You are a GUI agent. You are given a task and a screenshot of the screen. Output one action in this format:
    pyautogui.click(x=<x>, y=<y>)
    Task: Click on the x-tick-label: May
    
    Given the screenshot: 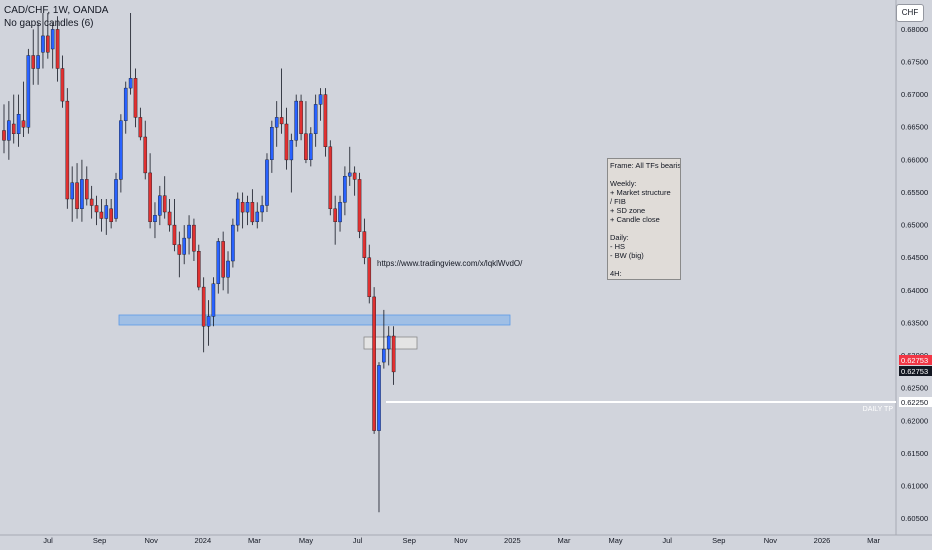 What is the action you would take?
    pyautogui.click(x=306, y=540)
    